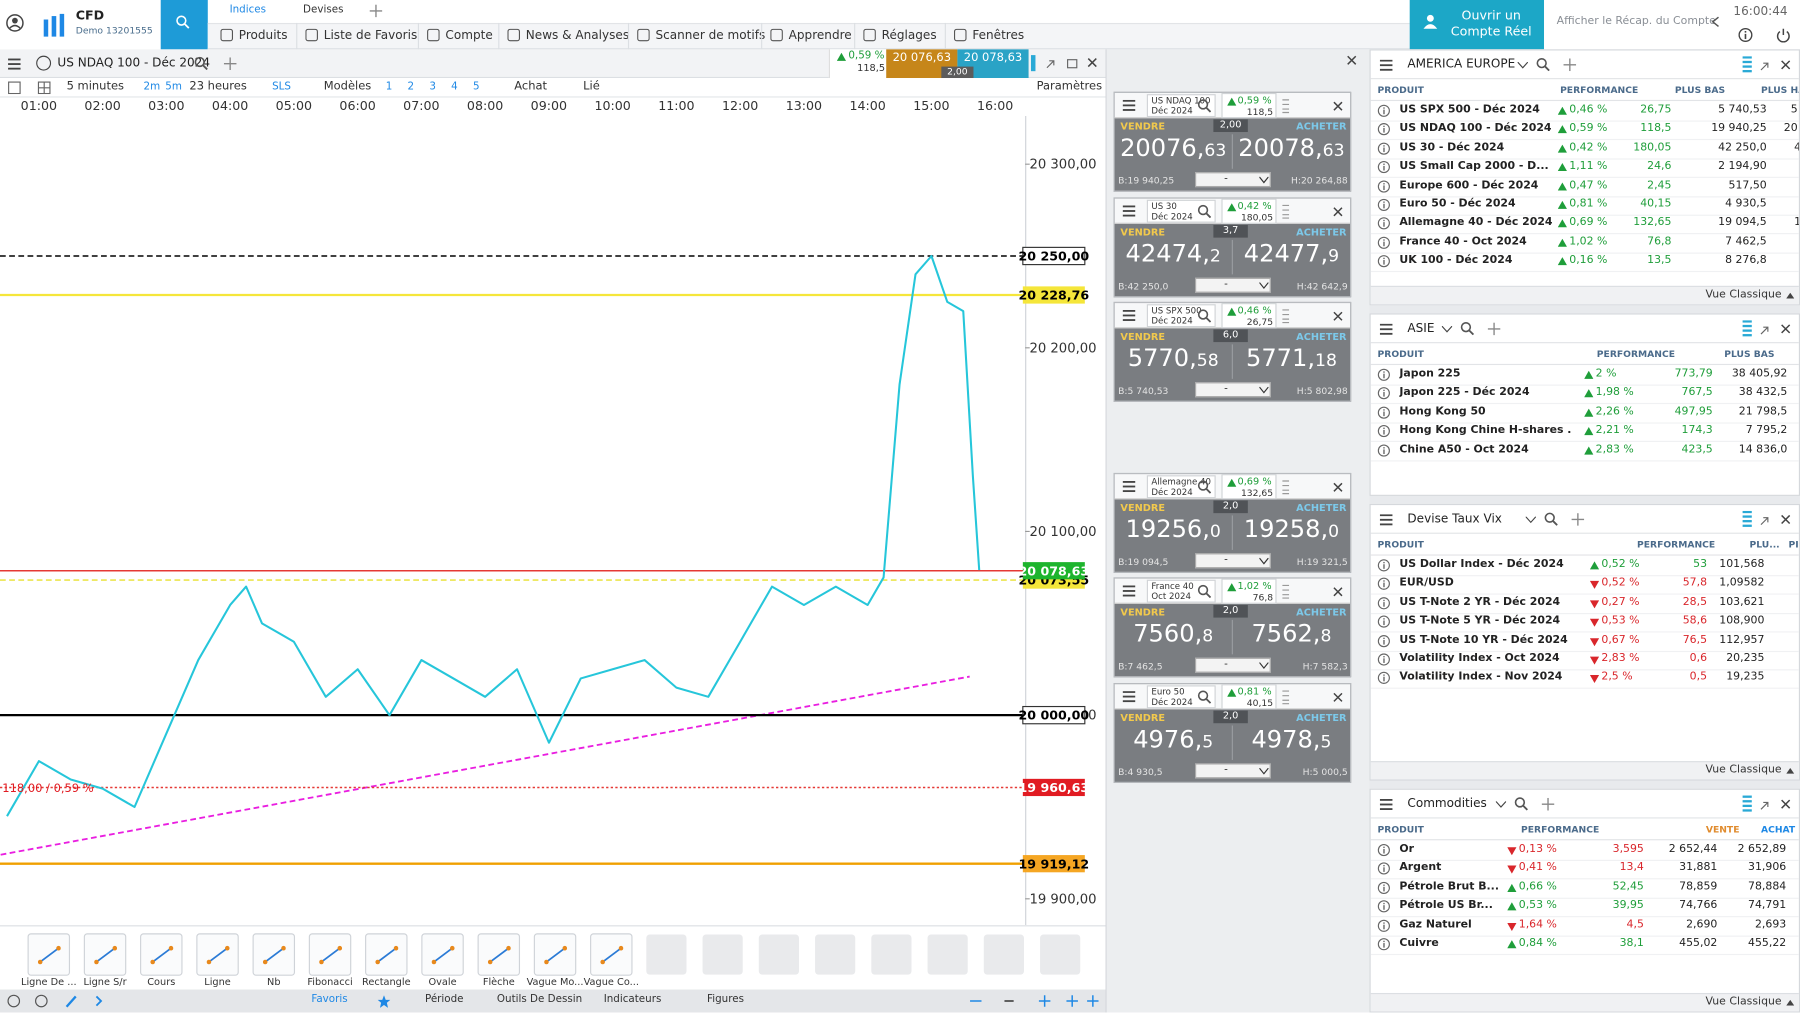 This screenshot has width=1800, height=1013. What do you see at coordinates (58, 1001) in the screenshot?
I see `bottom-icons` at bounding box center [58, 1001].